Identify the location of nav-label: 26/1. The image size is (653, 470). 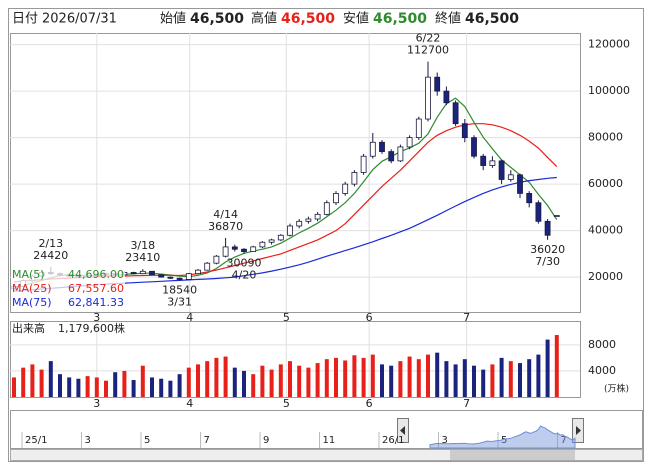
(393, 440).